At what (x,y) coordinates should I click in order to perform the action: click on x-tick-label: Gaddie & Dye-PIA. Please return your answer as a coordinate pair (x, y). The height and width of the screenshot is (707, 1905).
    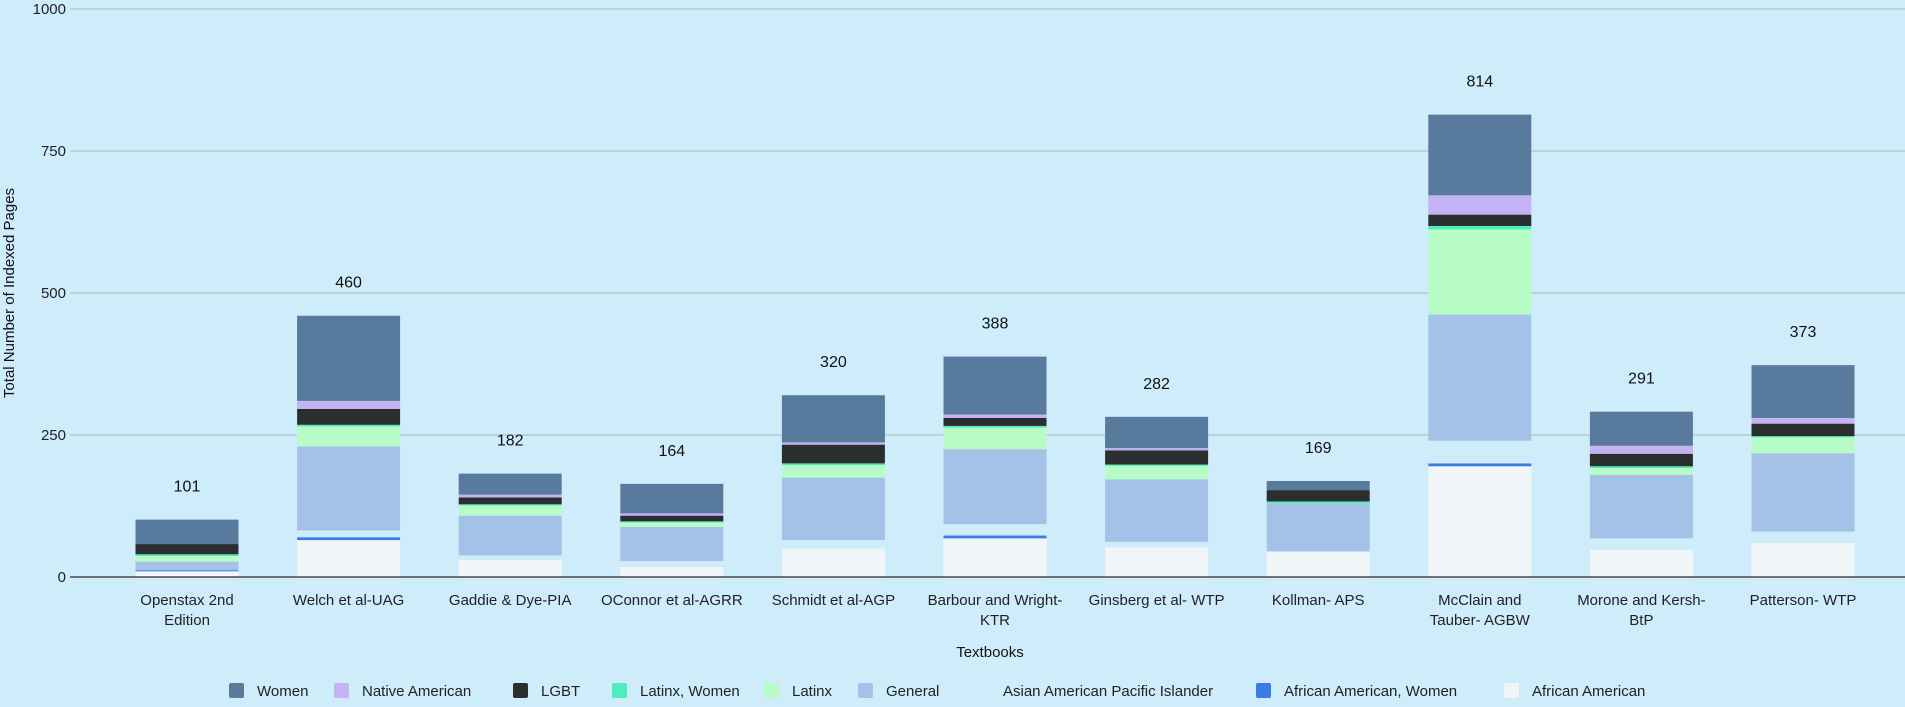
    Looking at the image, I should click on (510, 600).